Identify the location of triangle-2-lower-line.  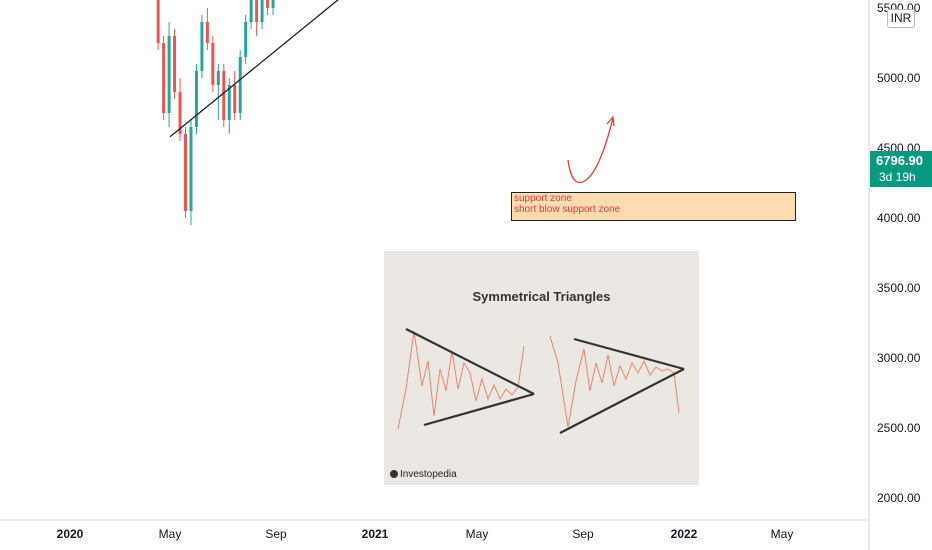
(622, 401).